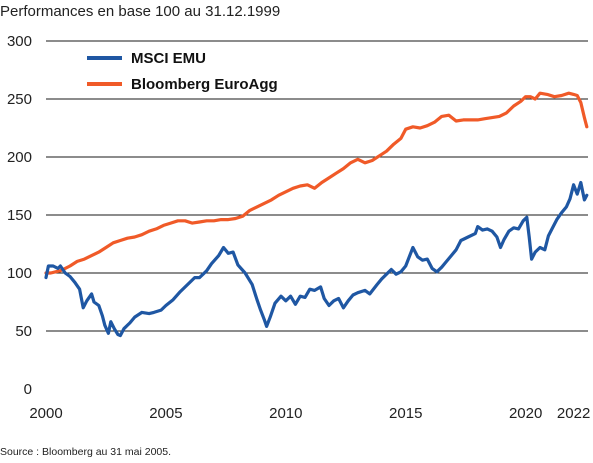 Image resolution: width=593 pixels, height=463 pixels. What do you see at coordinates (19, 273) in the screenshot?
I see `y-tick-label-100: 100` at bounding box center [19, 273].